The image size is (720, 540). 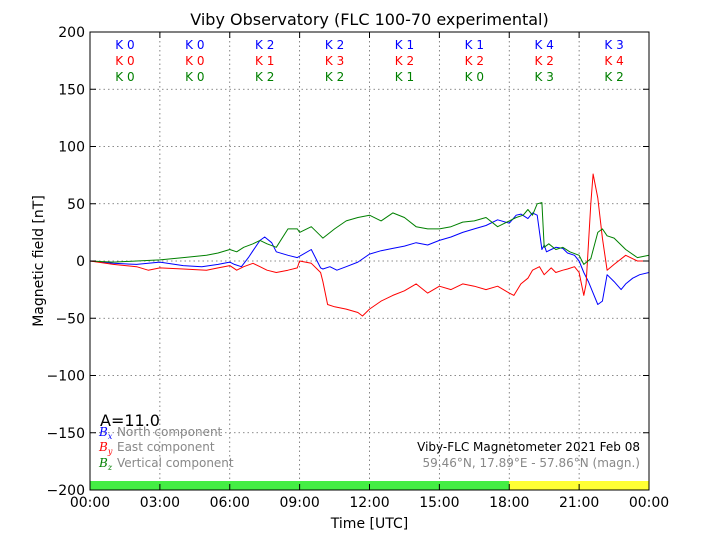 What do you see at coordinates (66, 491) in the screenshot?
I see `y-tick-label: −200` at bounding box center [66, 491].